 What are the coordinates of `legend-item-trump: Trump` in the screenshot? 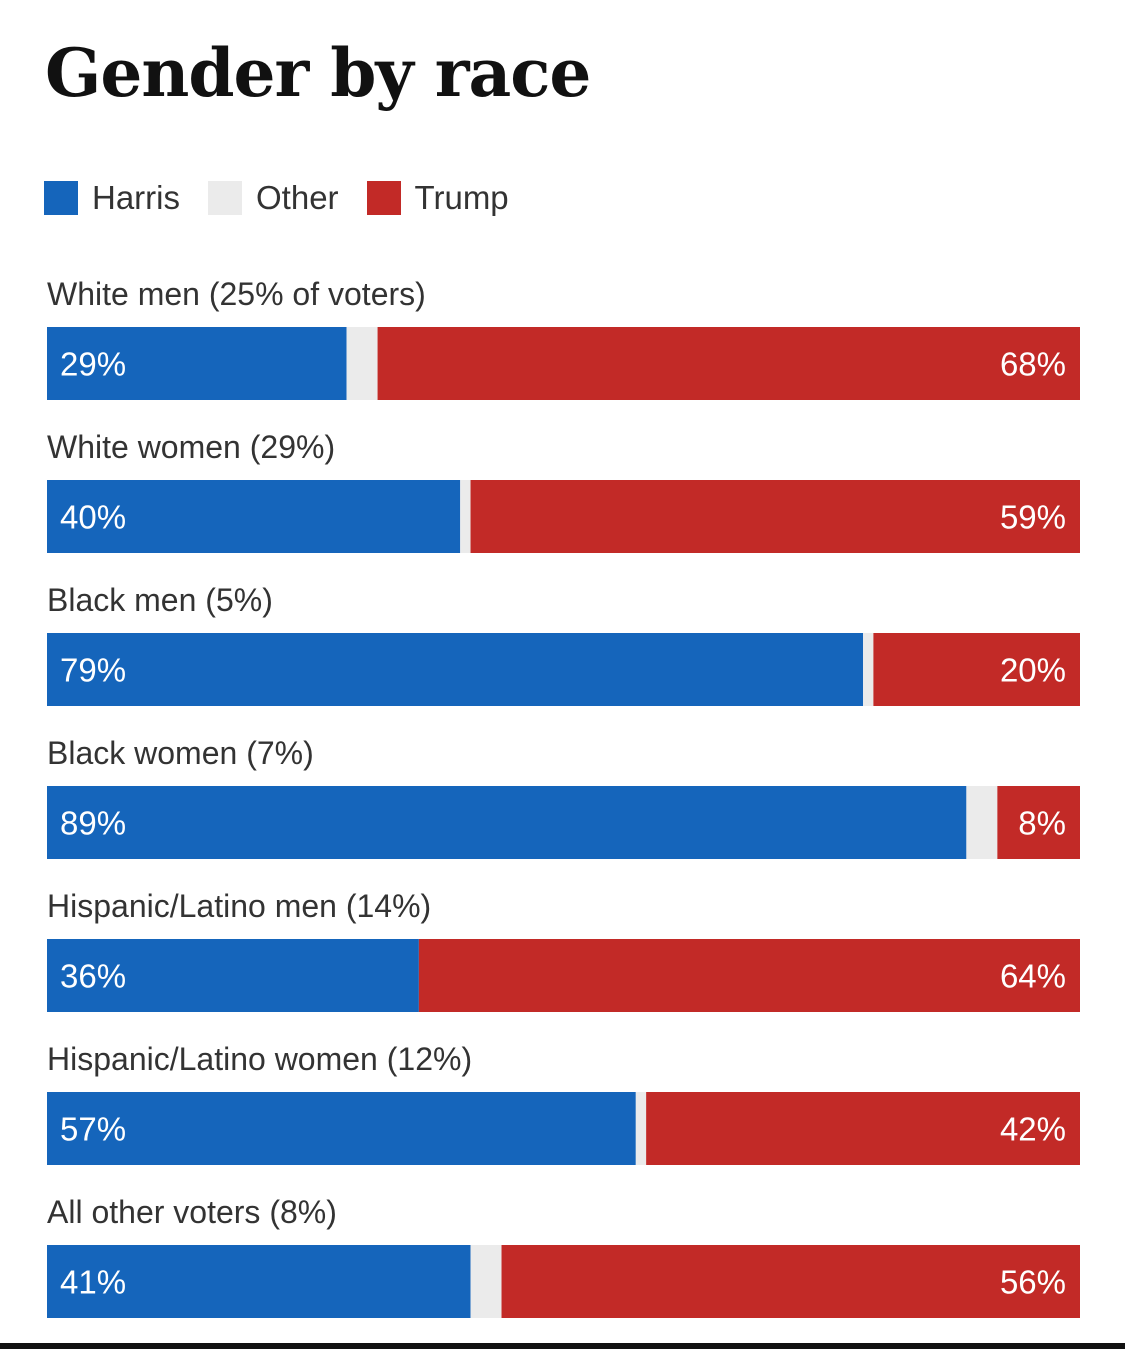 It's located at (437, 198).